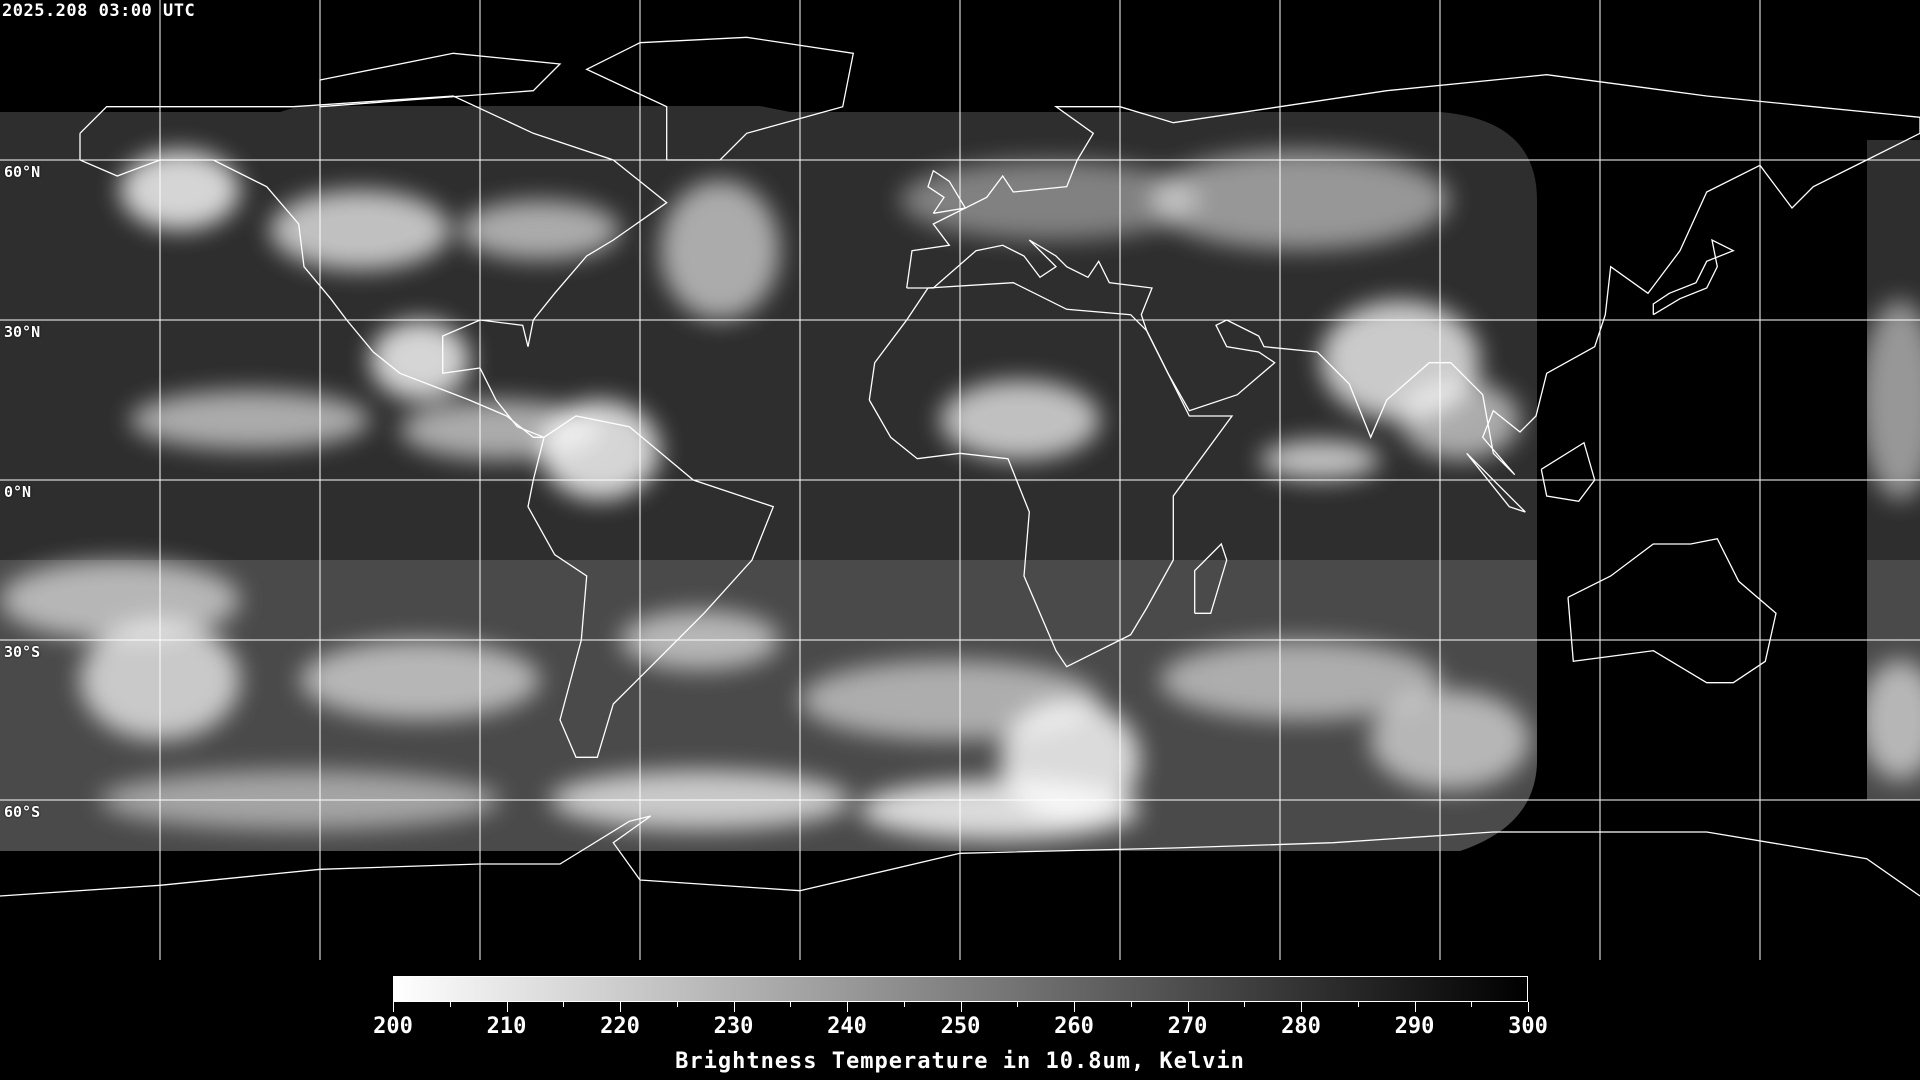 The image size is (1920, 1080). Describe the element at coordinates (1528, 1026) in the screenshot. I see `colorbar-tick-label: 300` at that location.